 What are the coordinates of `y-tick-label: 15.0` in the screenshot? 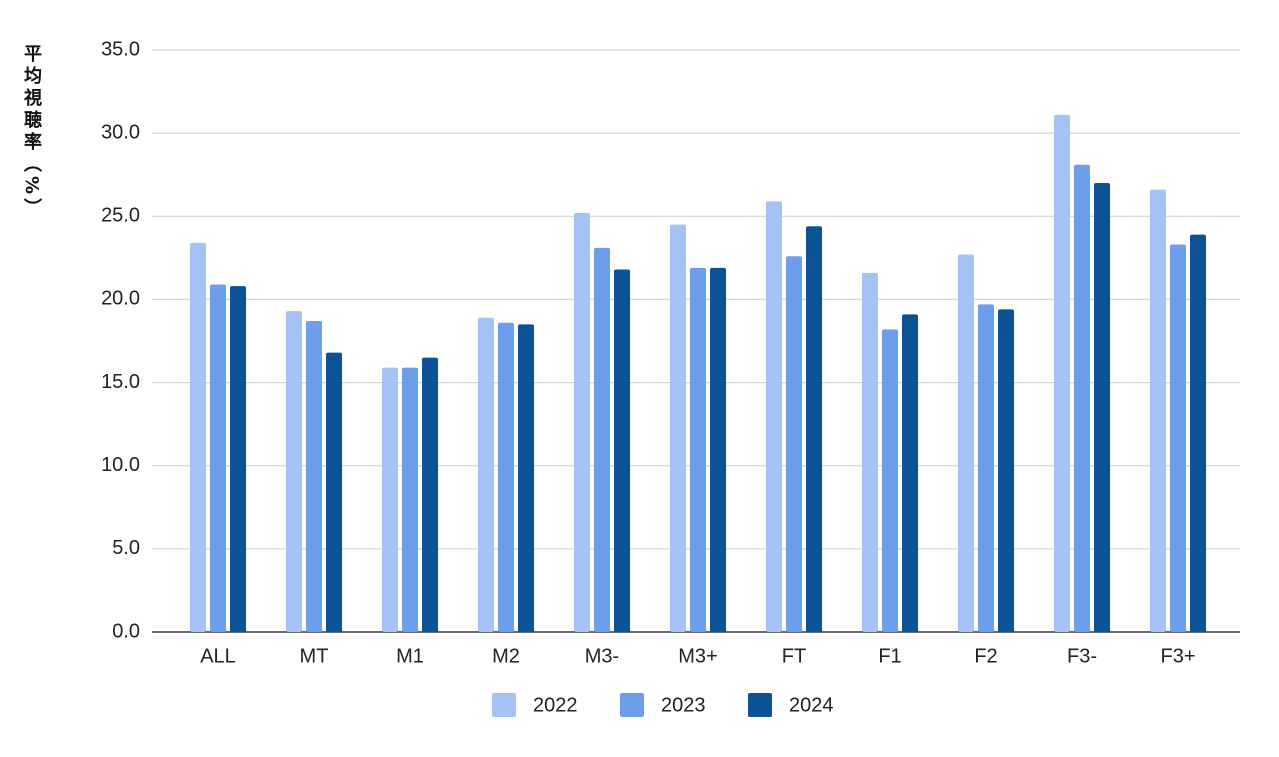 It's located at (120, 382).